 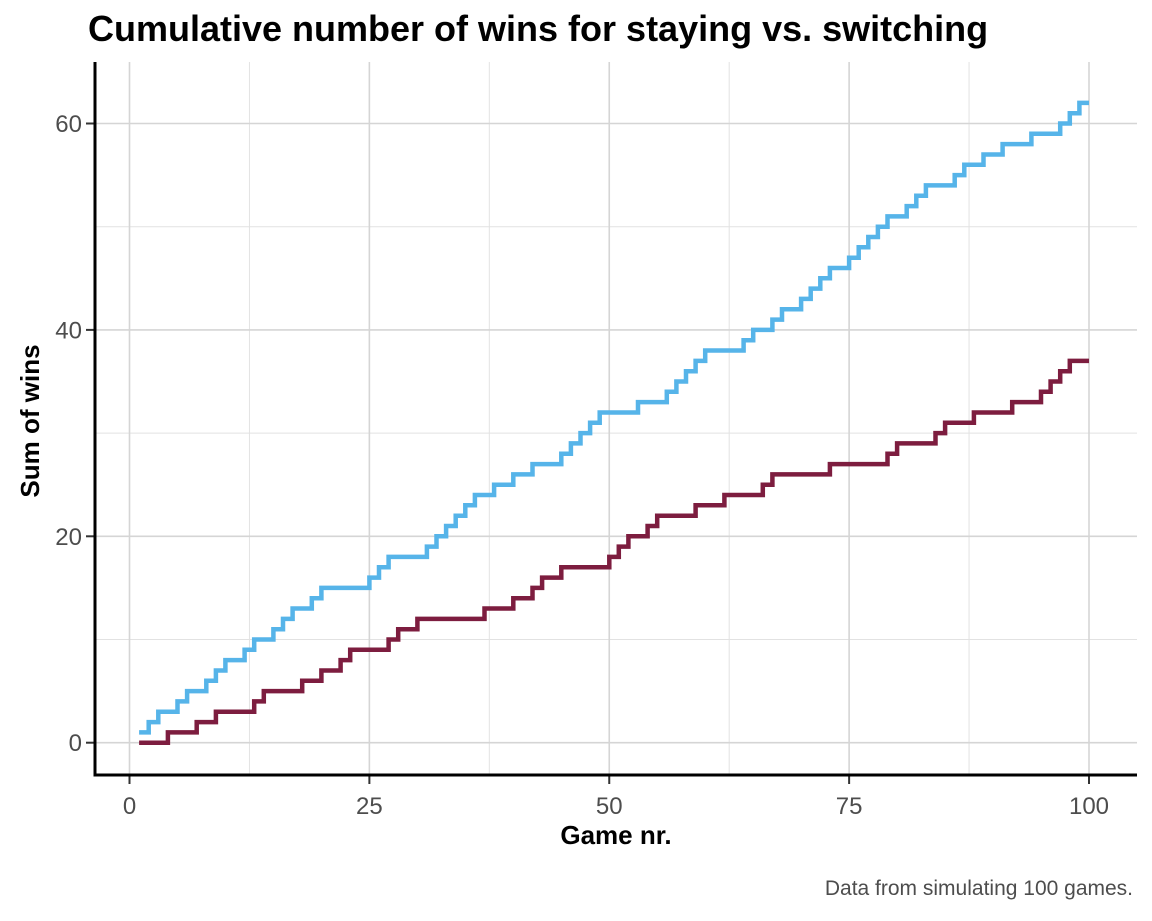 I want to click on x-axis-label: Game nr., so click(x=616, y=835).